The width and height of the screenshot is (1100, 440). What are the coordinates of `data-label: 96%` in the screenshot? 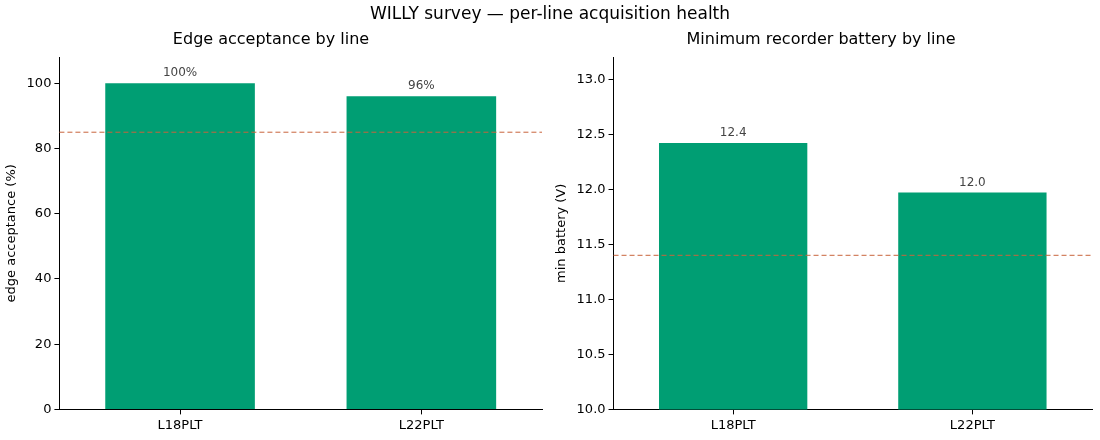 It's located at (421, 85).